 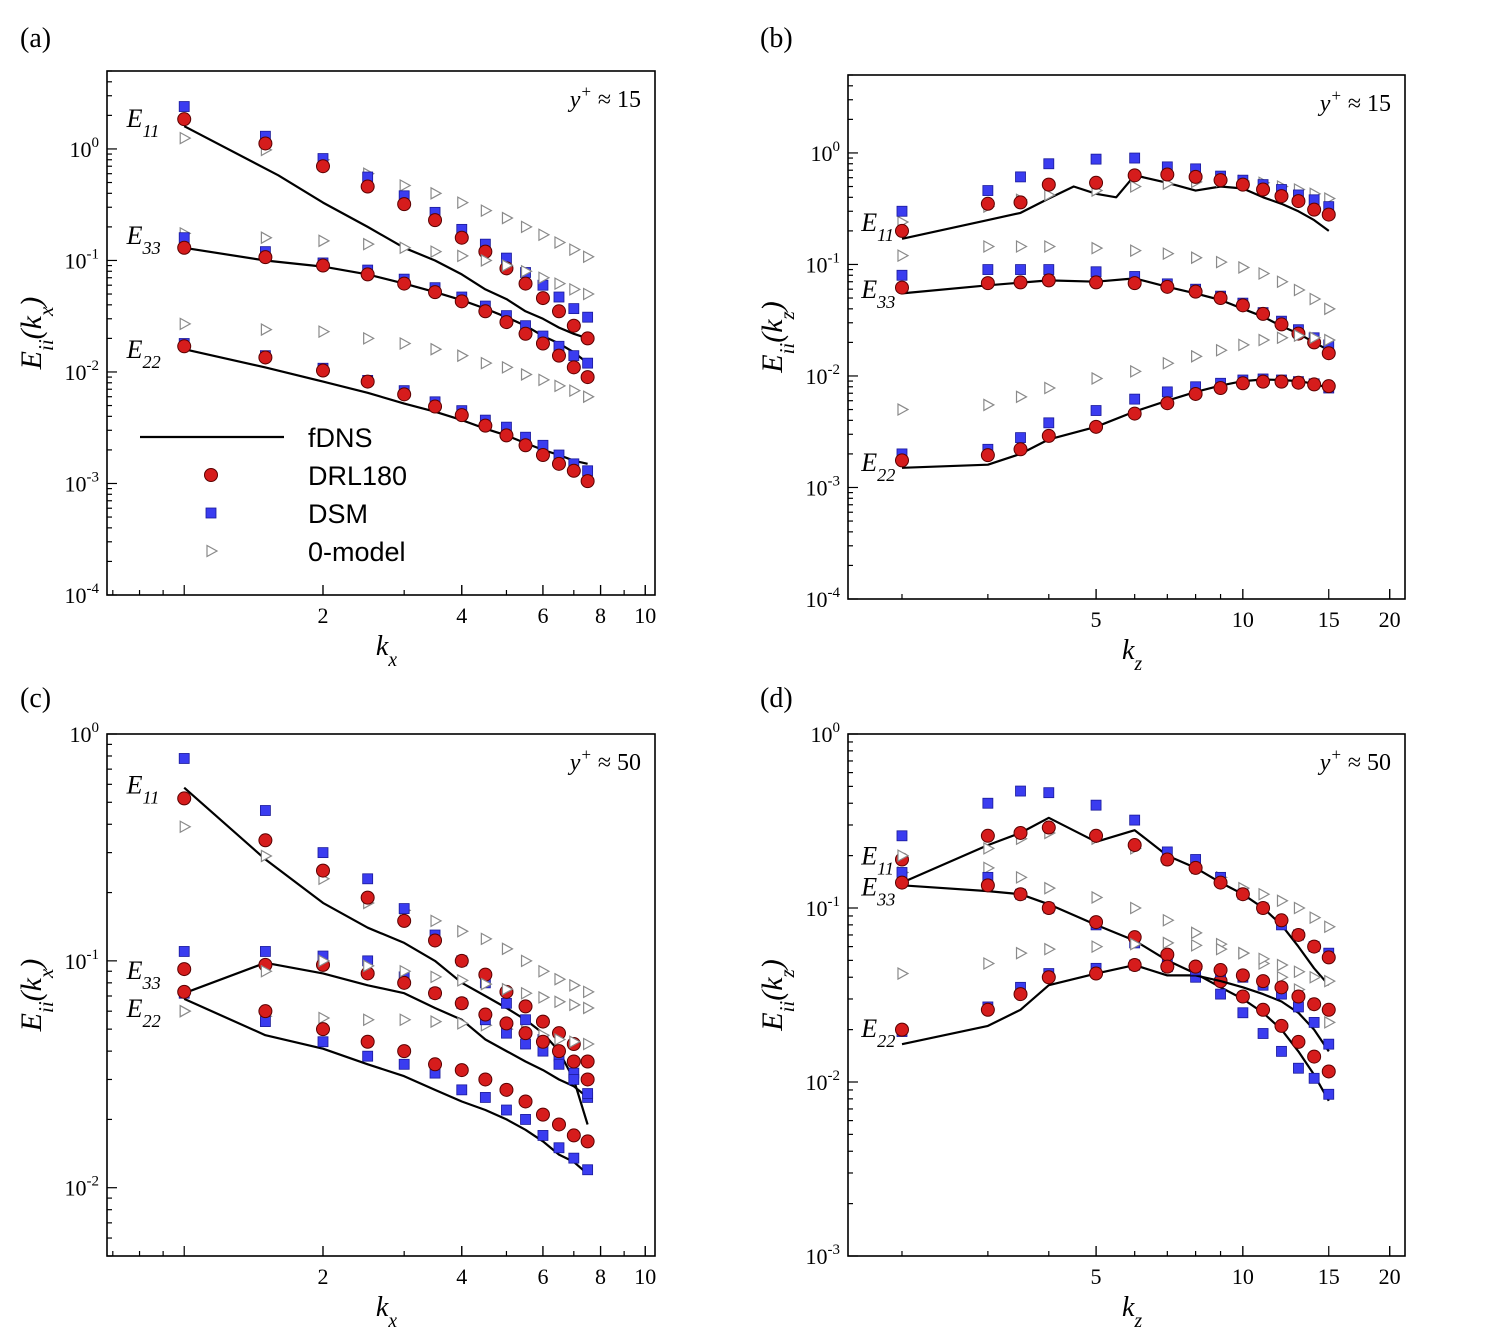 I want to click on annotation: y+ ≈ 15, so click(x=604, y=97).